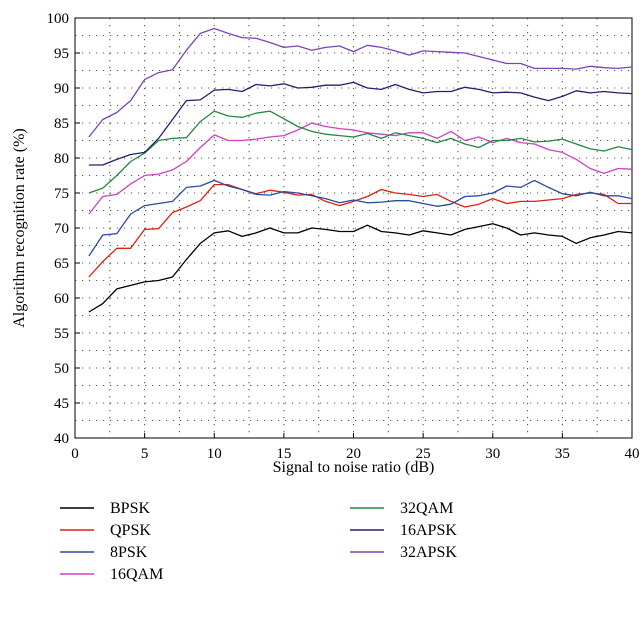 This screenshot has width=642, height=625. What do you see at coordinates (61, 89) in the screenshot?
I see `y-tick-label: 90` at bounding box center [61, 89].